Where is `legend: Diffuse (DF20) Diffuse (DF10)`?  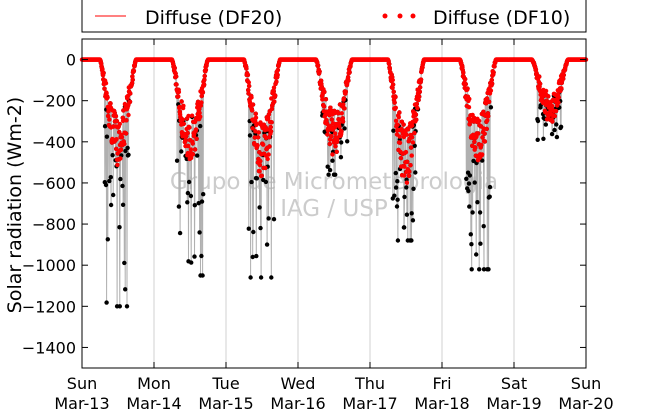 legend: Diffuse (DF20) Diffuse (DF10) is located at coordinates (334, 16).